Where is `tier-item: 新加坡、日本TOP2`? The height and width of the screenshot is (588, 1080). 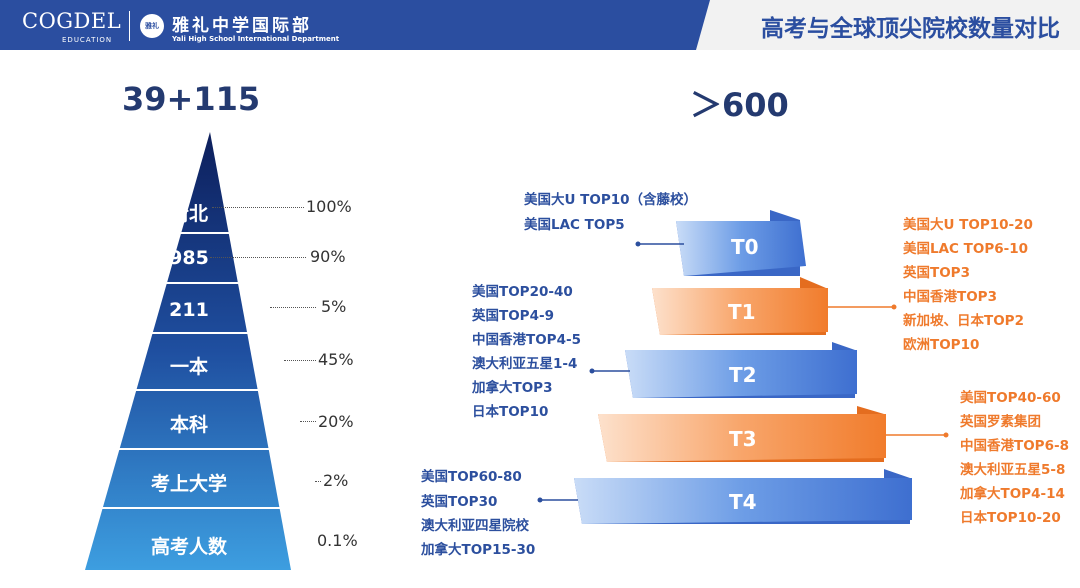
tier-item: 新加坡、日本TOP2 is located at coordinates (963, 321).